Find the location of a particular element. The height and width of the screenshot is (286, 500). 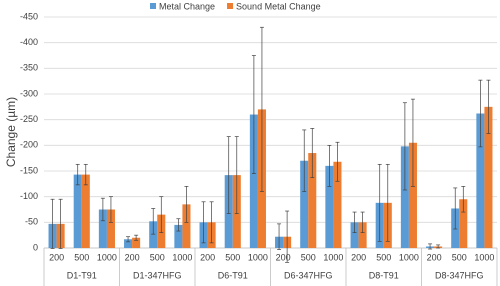

y-tick-label: -50 is located at coordinates (31, 222).